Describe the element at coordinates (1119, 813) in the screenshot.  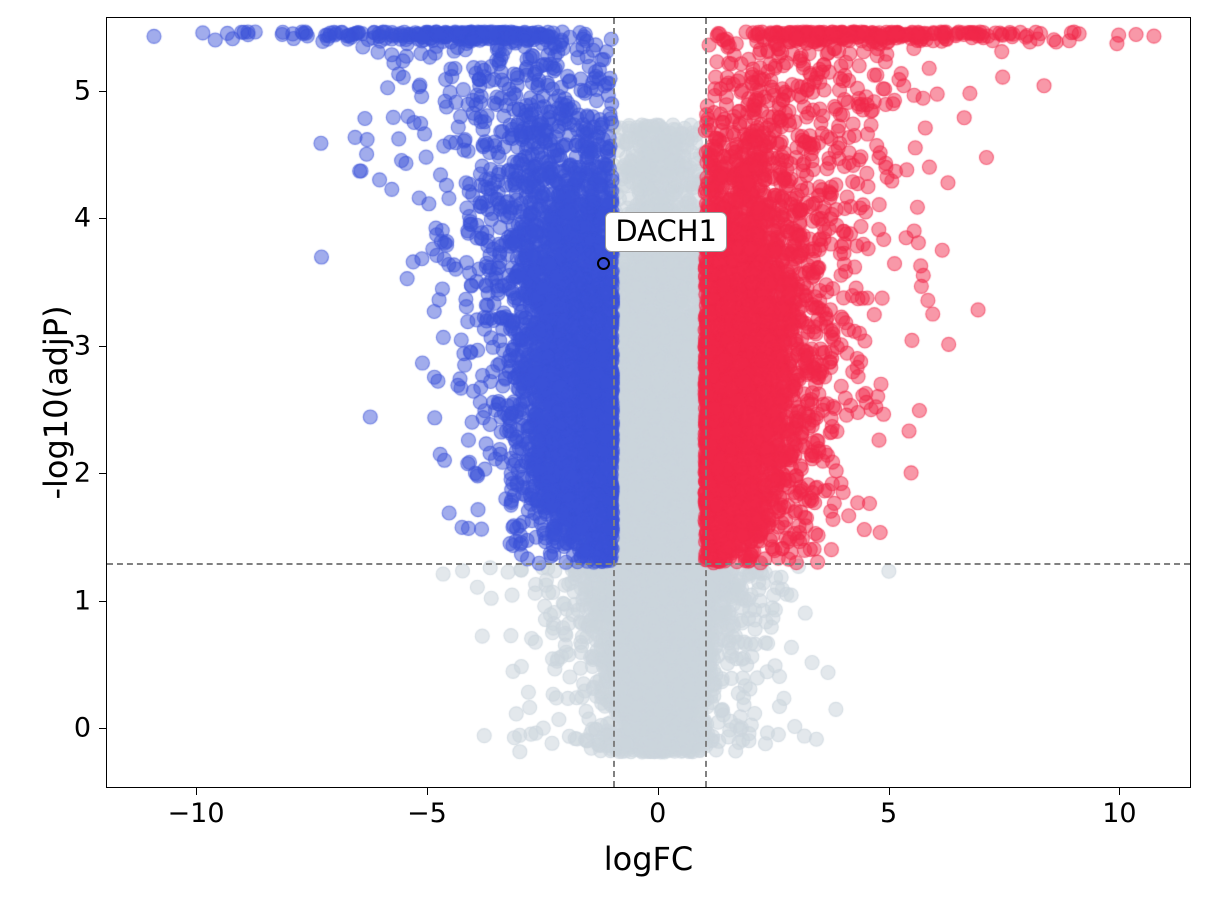
I see `x-tick-label: 10` at that location.